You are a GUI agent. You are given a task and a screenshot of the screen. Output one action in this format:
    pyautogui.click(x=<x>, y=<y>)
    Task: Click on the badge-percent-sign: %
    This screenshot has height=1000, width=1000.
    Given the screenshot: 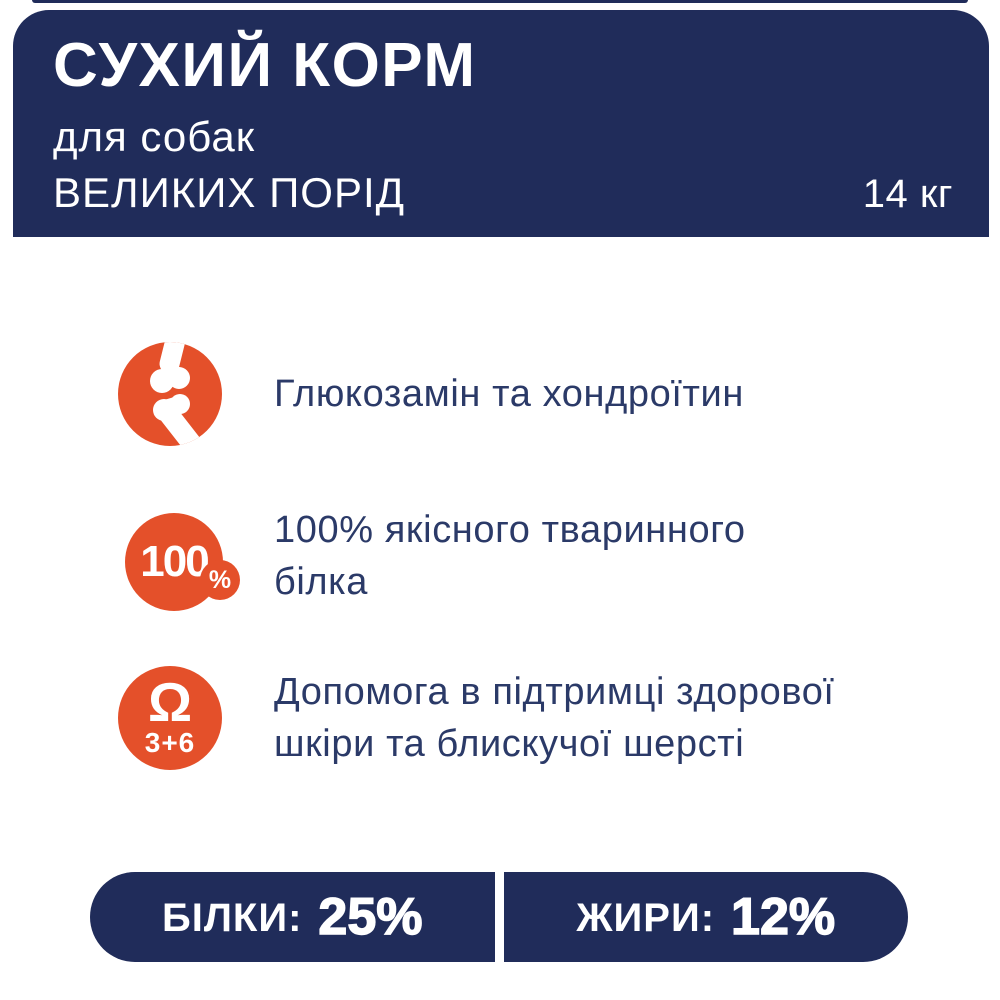 What is the action you would take?
    pyautogui.click(x=220, y=579)
    